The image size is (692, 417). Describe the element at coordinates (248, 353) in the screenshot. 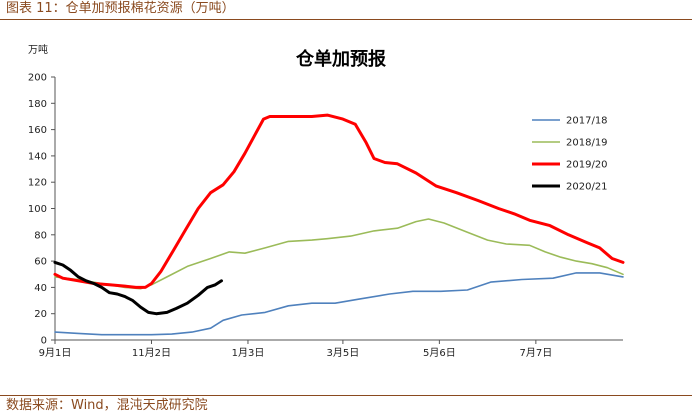

I see `x-tick-label: 1月3日` at that location.